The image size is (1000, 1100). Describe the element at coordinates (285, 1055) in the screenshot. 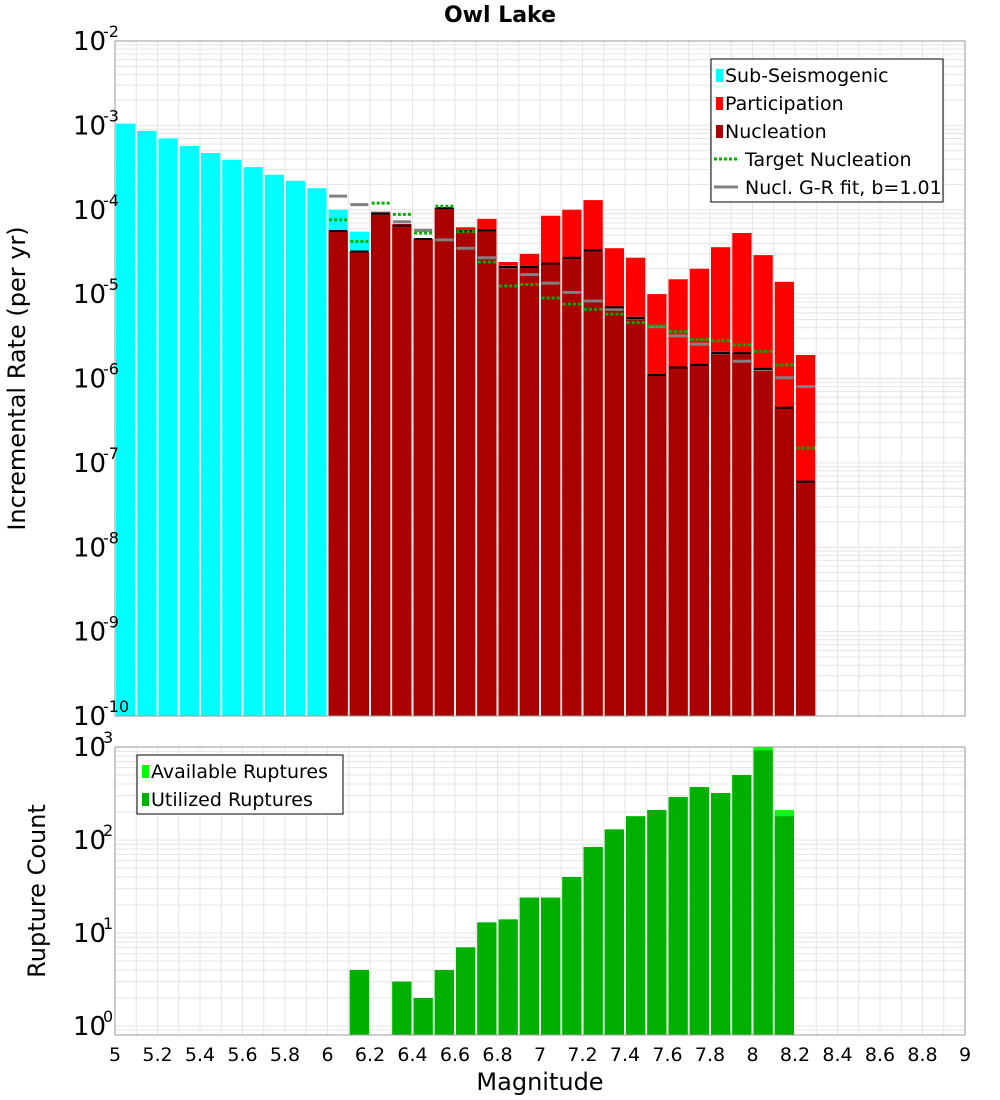

I see `x-tick-label: 5.8` at that location.